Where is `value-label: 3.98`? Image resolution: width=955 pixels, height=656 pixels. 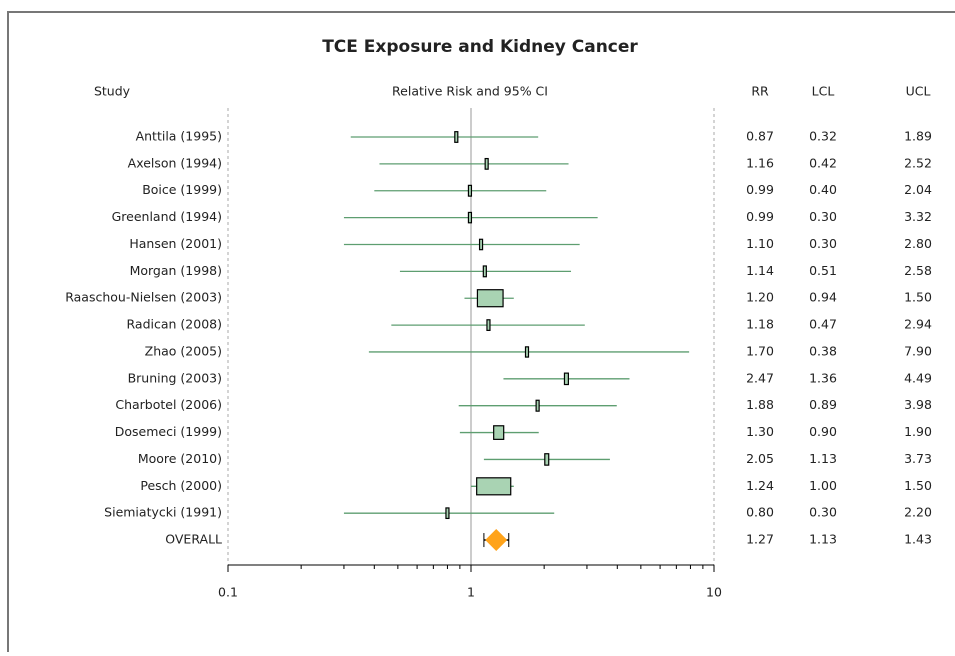
value-label: 3.98 is located at coordinates (918, 404).